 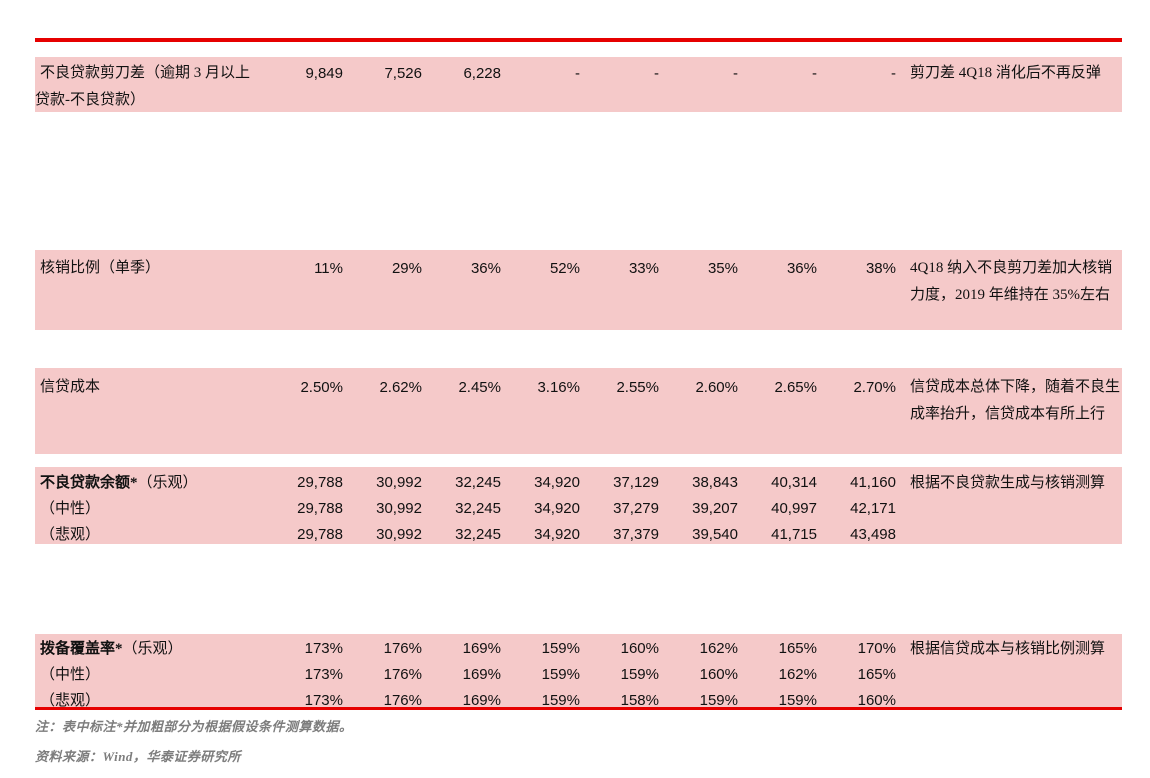 I want to click on value-cell: 41,160, so click(x=873, y=482).